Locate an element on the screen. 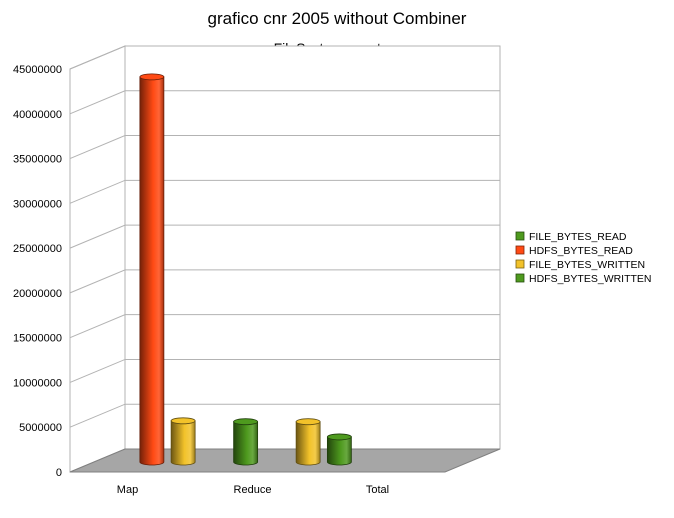 This screenshot has height=518, width=674. y-tick-label: 35000000 is located at coordinates (37, 160).